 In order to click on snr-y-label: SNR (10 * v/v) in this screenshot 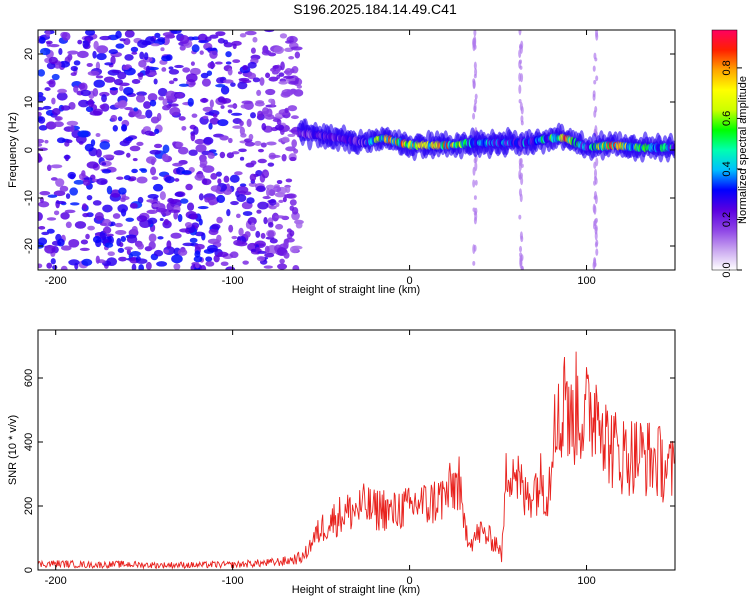, I will do `click(13, 450)`.